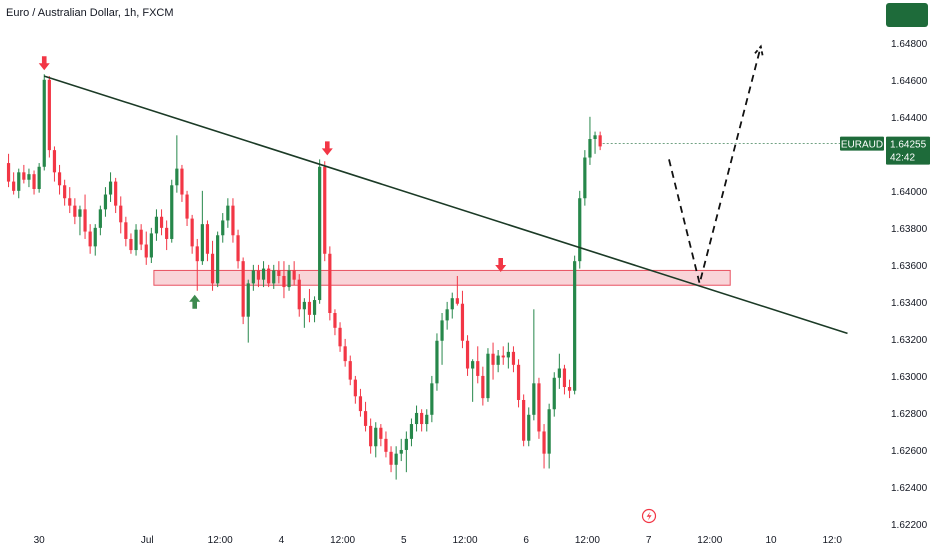  I want to click on flash-icon, so click(649, 516).